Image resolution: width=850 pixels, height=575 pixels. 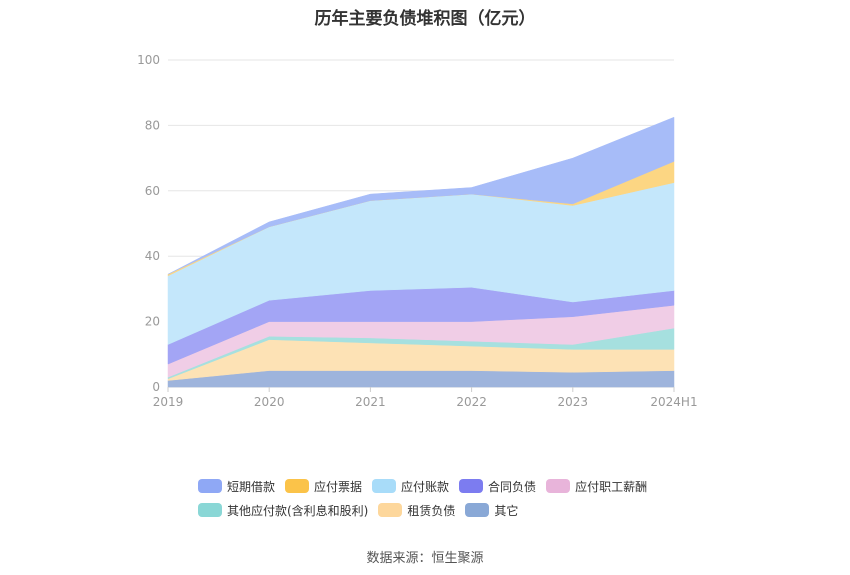 What do you see at coordinates (269, 402) in the screenshot?
I see `x-tick-label: 2020` at bounding box center [269, 402].